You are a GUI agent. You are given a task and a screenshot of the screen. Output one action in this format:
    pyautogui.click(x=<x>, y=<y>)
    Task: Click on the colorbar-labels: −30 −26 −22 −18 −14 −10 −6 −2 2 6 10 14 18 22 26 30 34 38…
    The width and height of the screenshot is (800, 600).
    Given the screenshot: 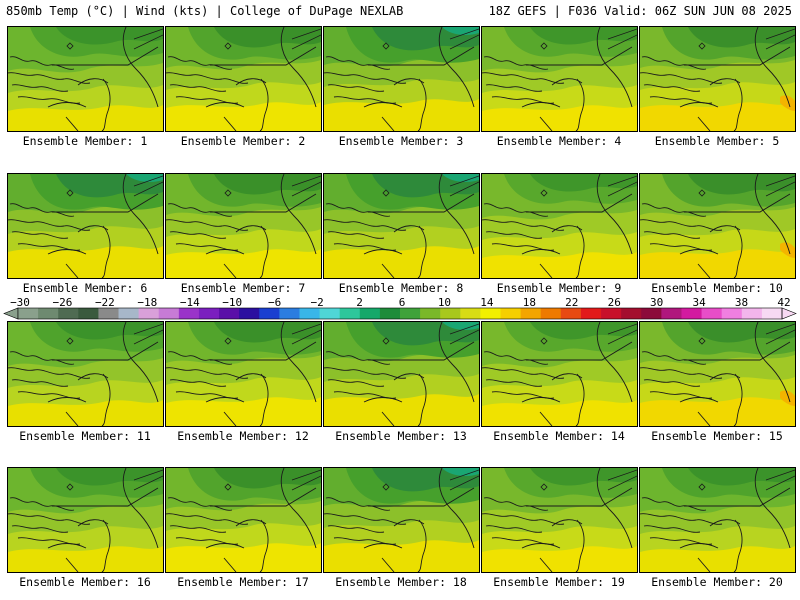 What is the action you would take?
    pyautogui.click(x=400, y=302)
    